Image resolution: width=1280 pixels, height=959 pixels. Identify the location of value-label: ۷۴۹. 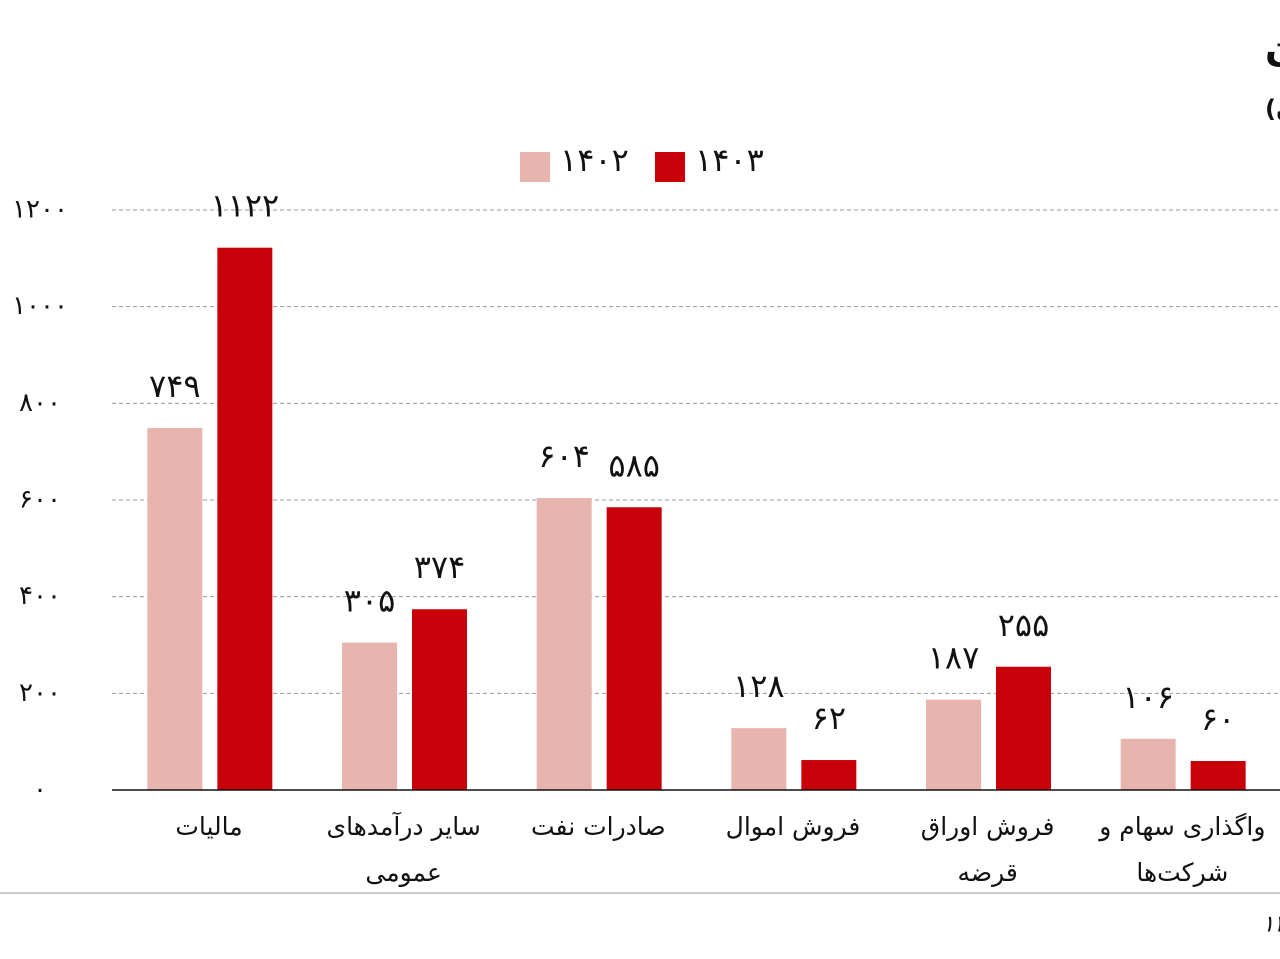
(175, 386).